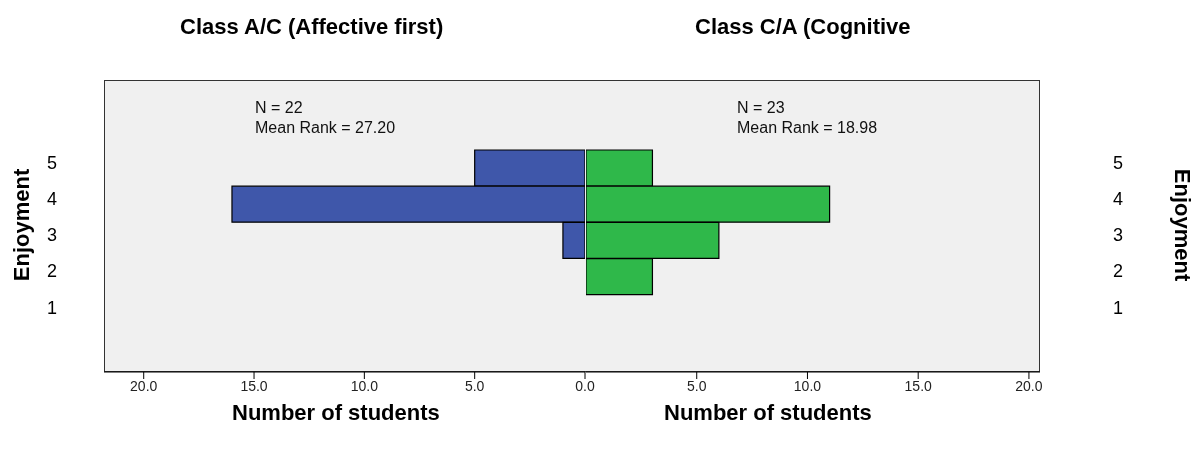 This screenshot has height=457, width=1204. Describe the element at coordinates (325, 128) in the screenshot. I see `text: Mean Rank = 27.20` at that location.